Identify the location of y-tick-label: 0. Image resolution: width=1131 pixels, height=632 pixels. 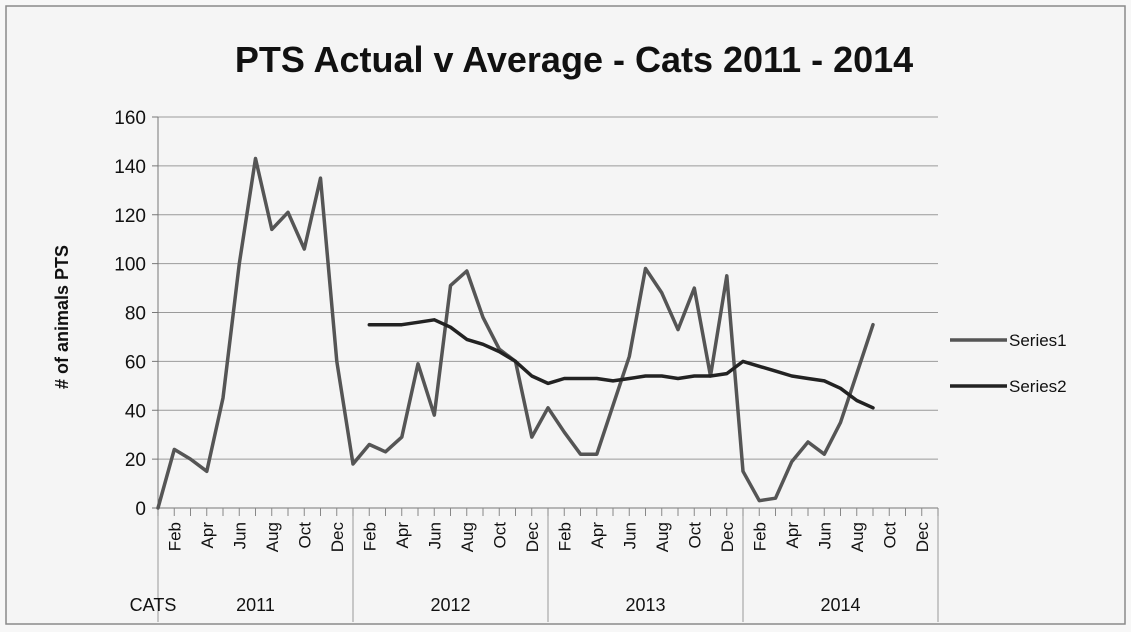
(140, 509).